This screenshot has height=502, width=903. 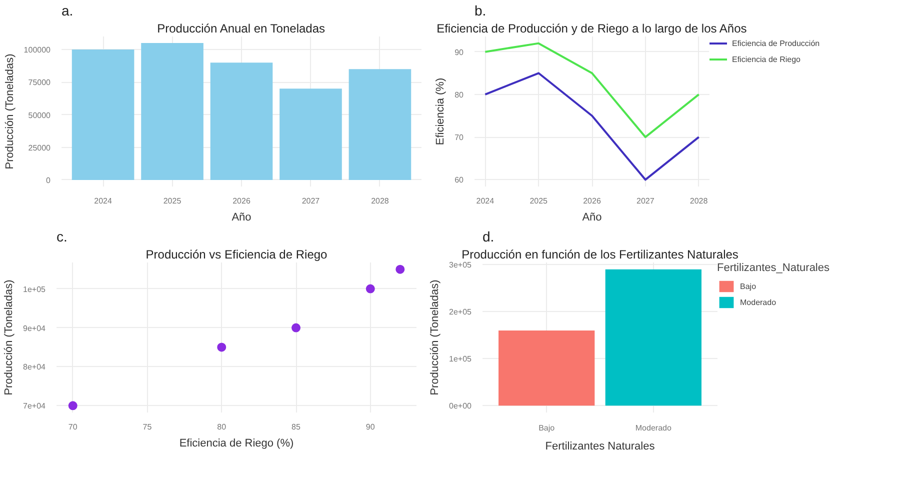 What do you see at coordinates (440, 112) in the screenshot?
I see `y-axis-title: Eficiencia (%)` at bounding box center [440, 112].